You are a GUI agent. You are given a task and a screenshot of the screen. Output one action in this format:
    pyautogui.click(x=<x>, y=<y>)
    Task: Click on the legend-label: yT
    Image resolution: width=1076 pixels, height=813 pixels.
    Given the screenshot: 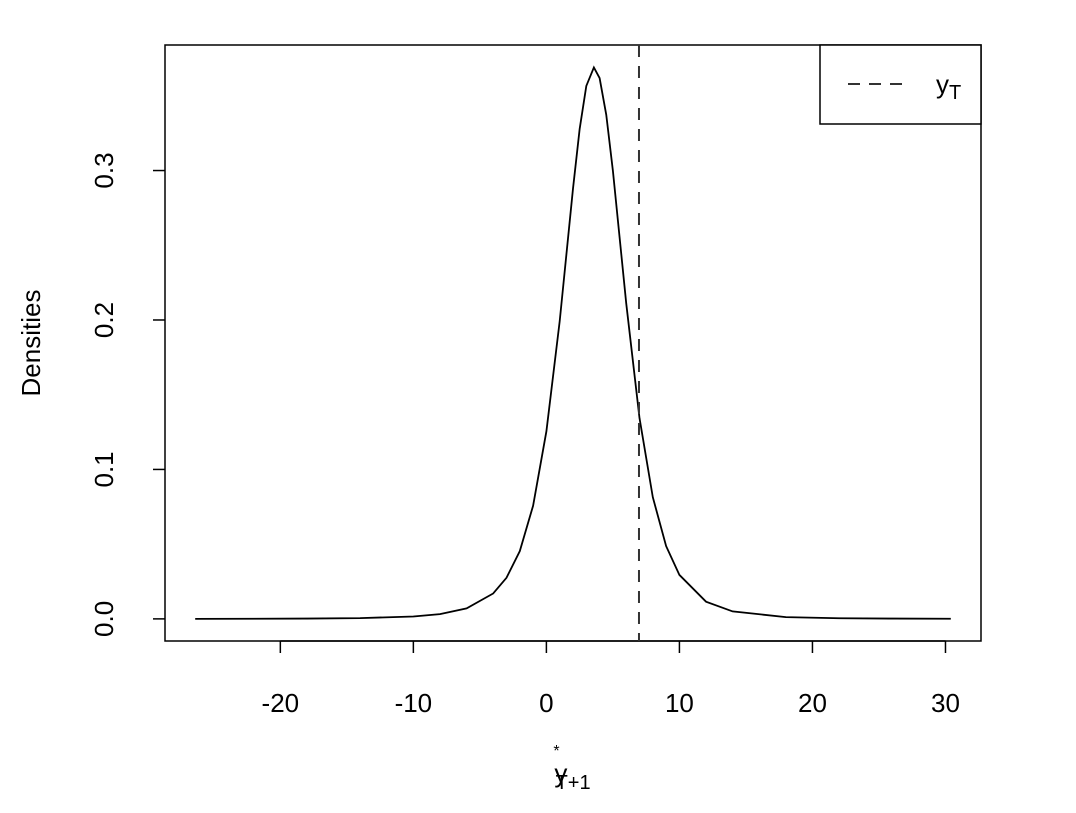 What is the action you would take?
    pyautogui.click(x=948, y=86)
    